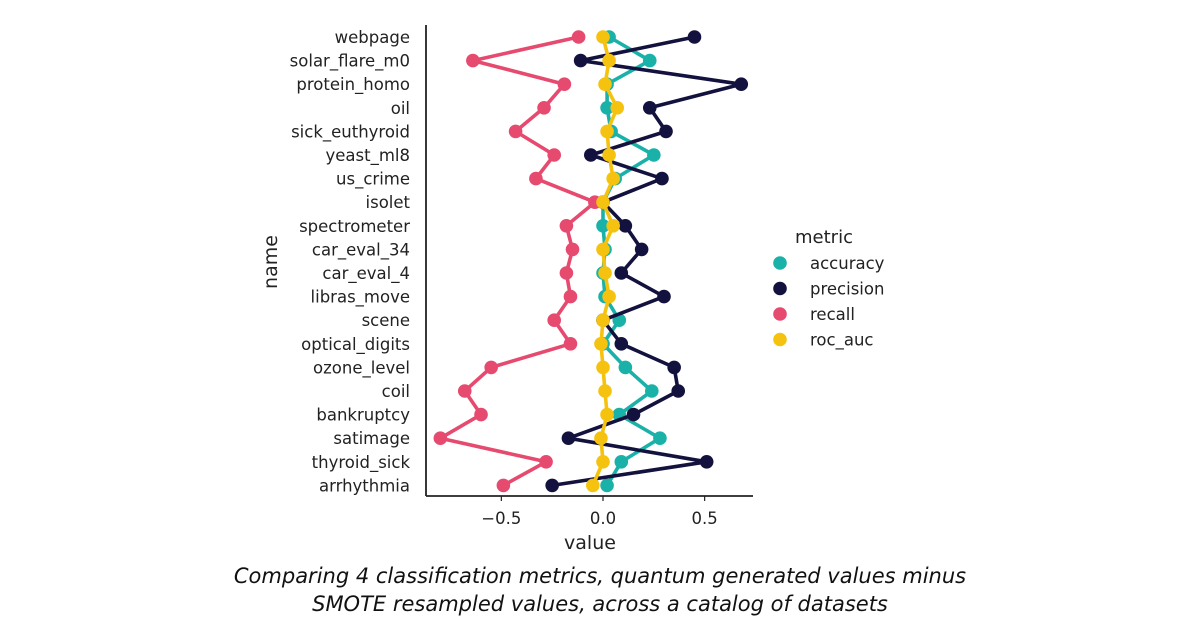 Image resolution: width=1200 pixels, height=627 pixels. Describe the element at coordinates (662, 178) in the screenshot. I see `point-precision-us_crime` at that location.